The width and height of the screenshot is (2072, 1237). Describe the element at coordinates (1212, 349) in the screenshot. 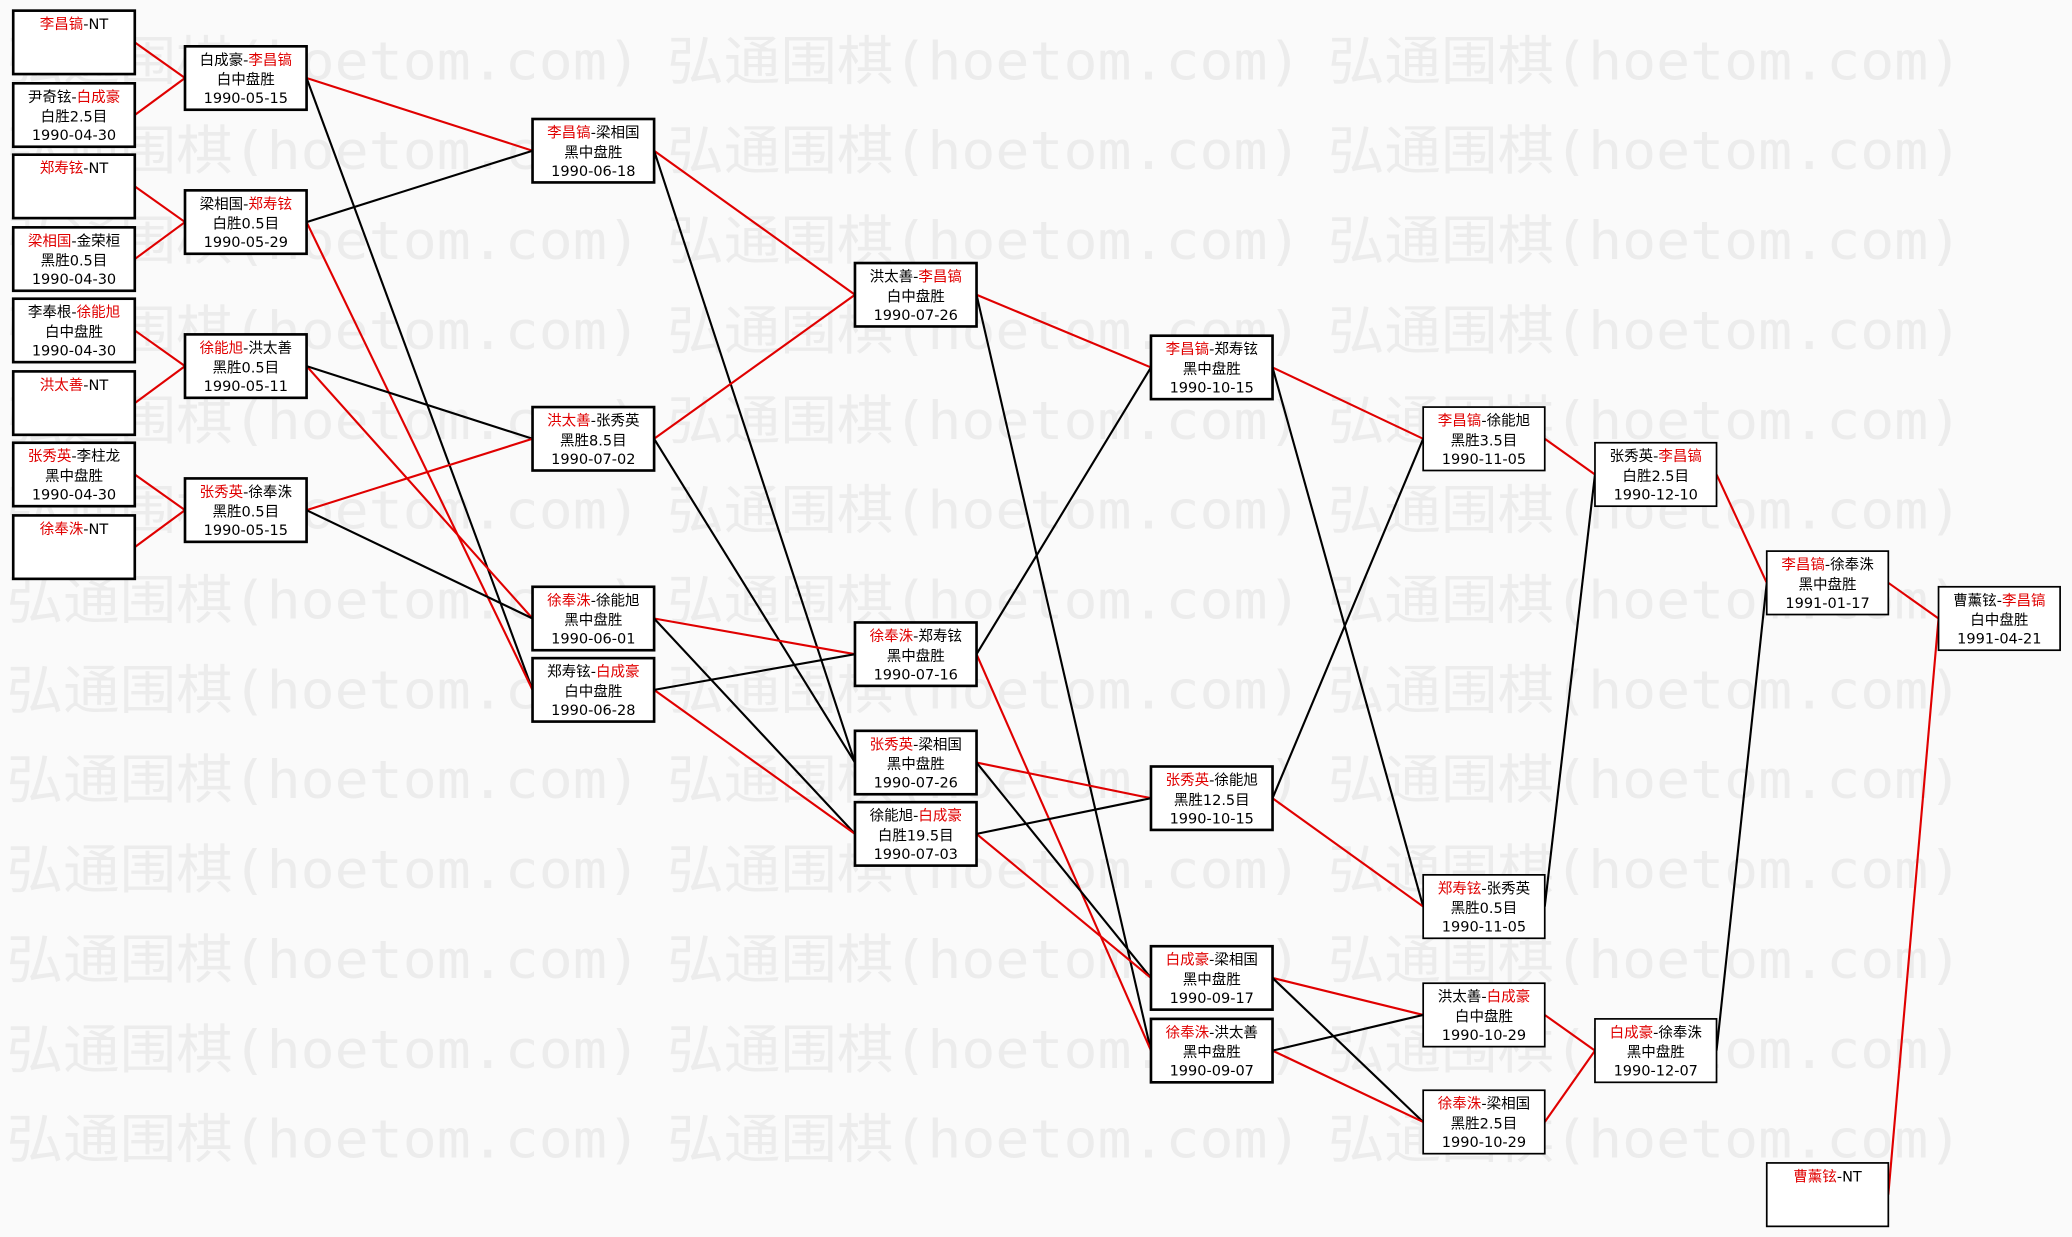

I see `players-line: 李昌镐-郑寿铉` at that location.